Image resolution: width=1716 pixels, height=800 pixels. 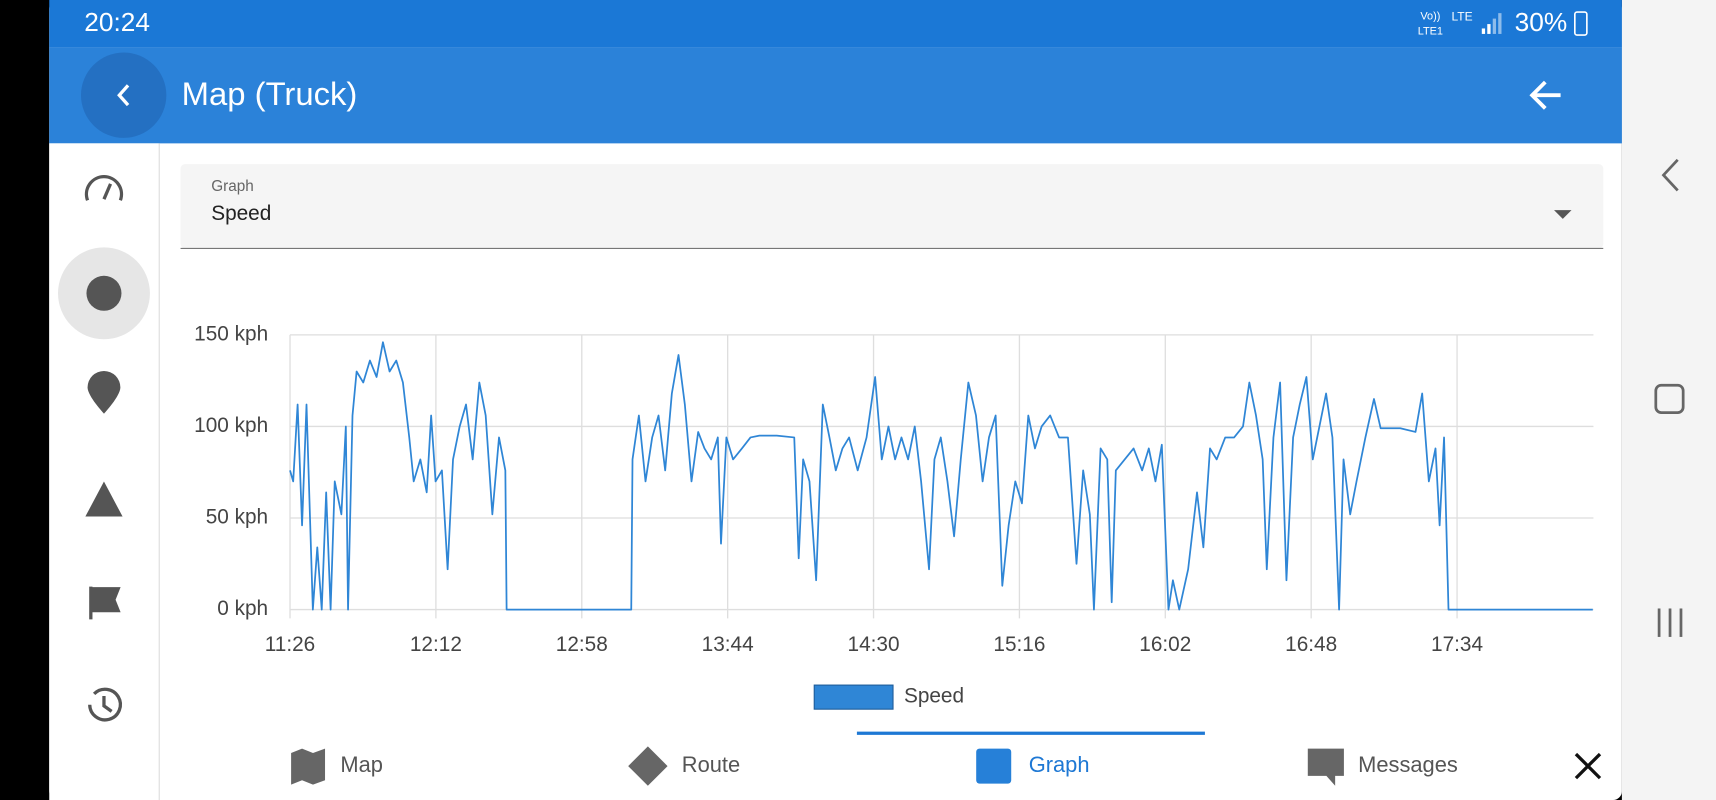 I want to click on tab-bar: Map Route Graph Messages, so click(x=899, y=764).